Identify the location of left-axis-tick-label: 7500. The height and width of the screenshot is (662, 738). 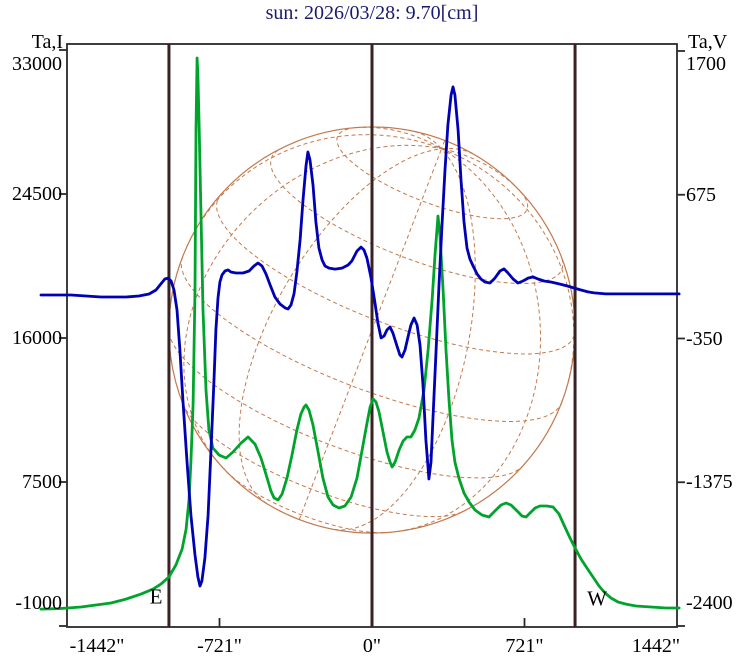
(42, 482).